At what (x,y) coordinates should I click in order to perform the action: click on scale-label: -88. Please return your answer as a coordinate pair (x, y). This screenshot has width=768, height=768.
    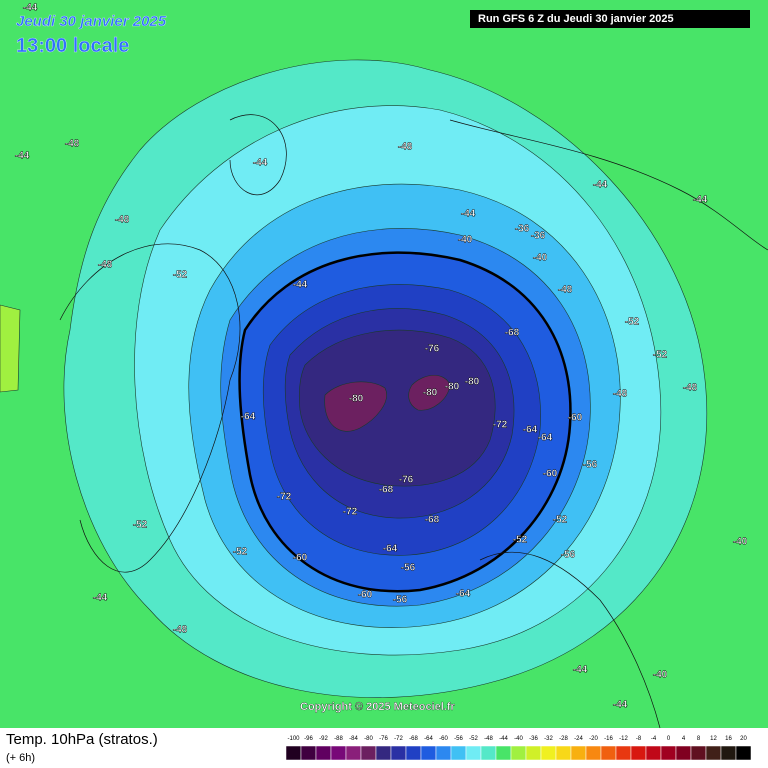
    Looking at the image, I should click on (338, 739).